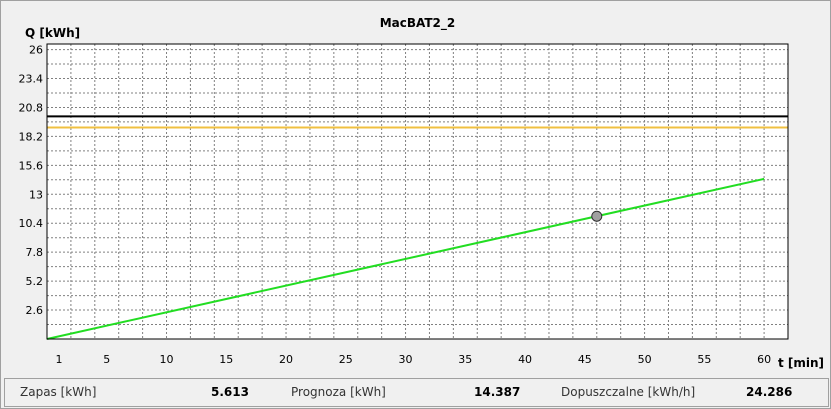  Describe the element at coordinates (764, 359) in the screenshot. I see `x-tick-label: 60` at that location.